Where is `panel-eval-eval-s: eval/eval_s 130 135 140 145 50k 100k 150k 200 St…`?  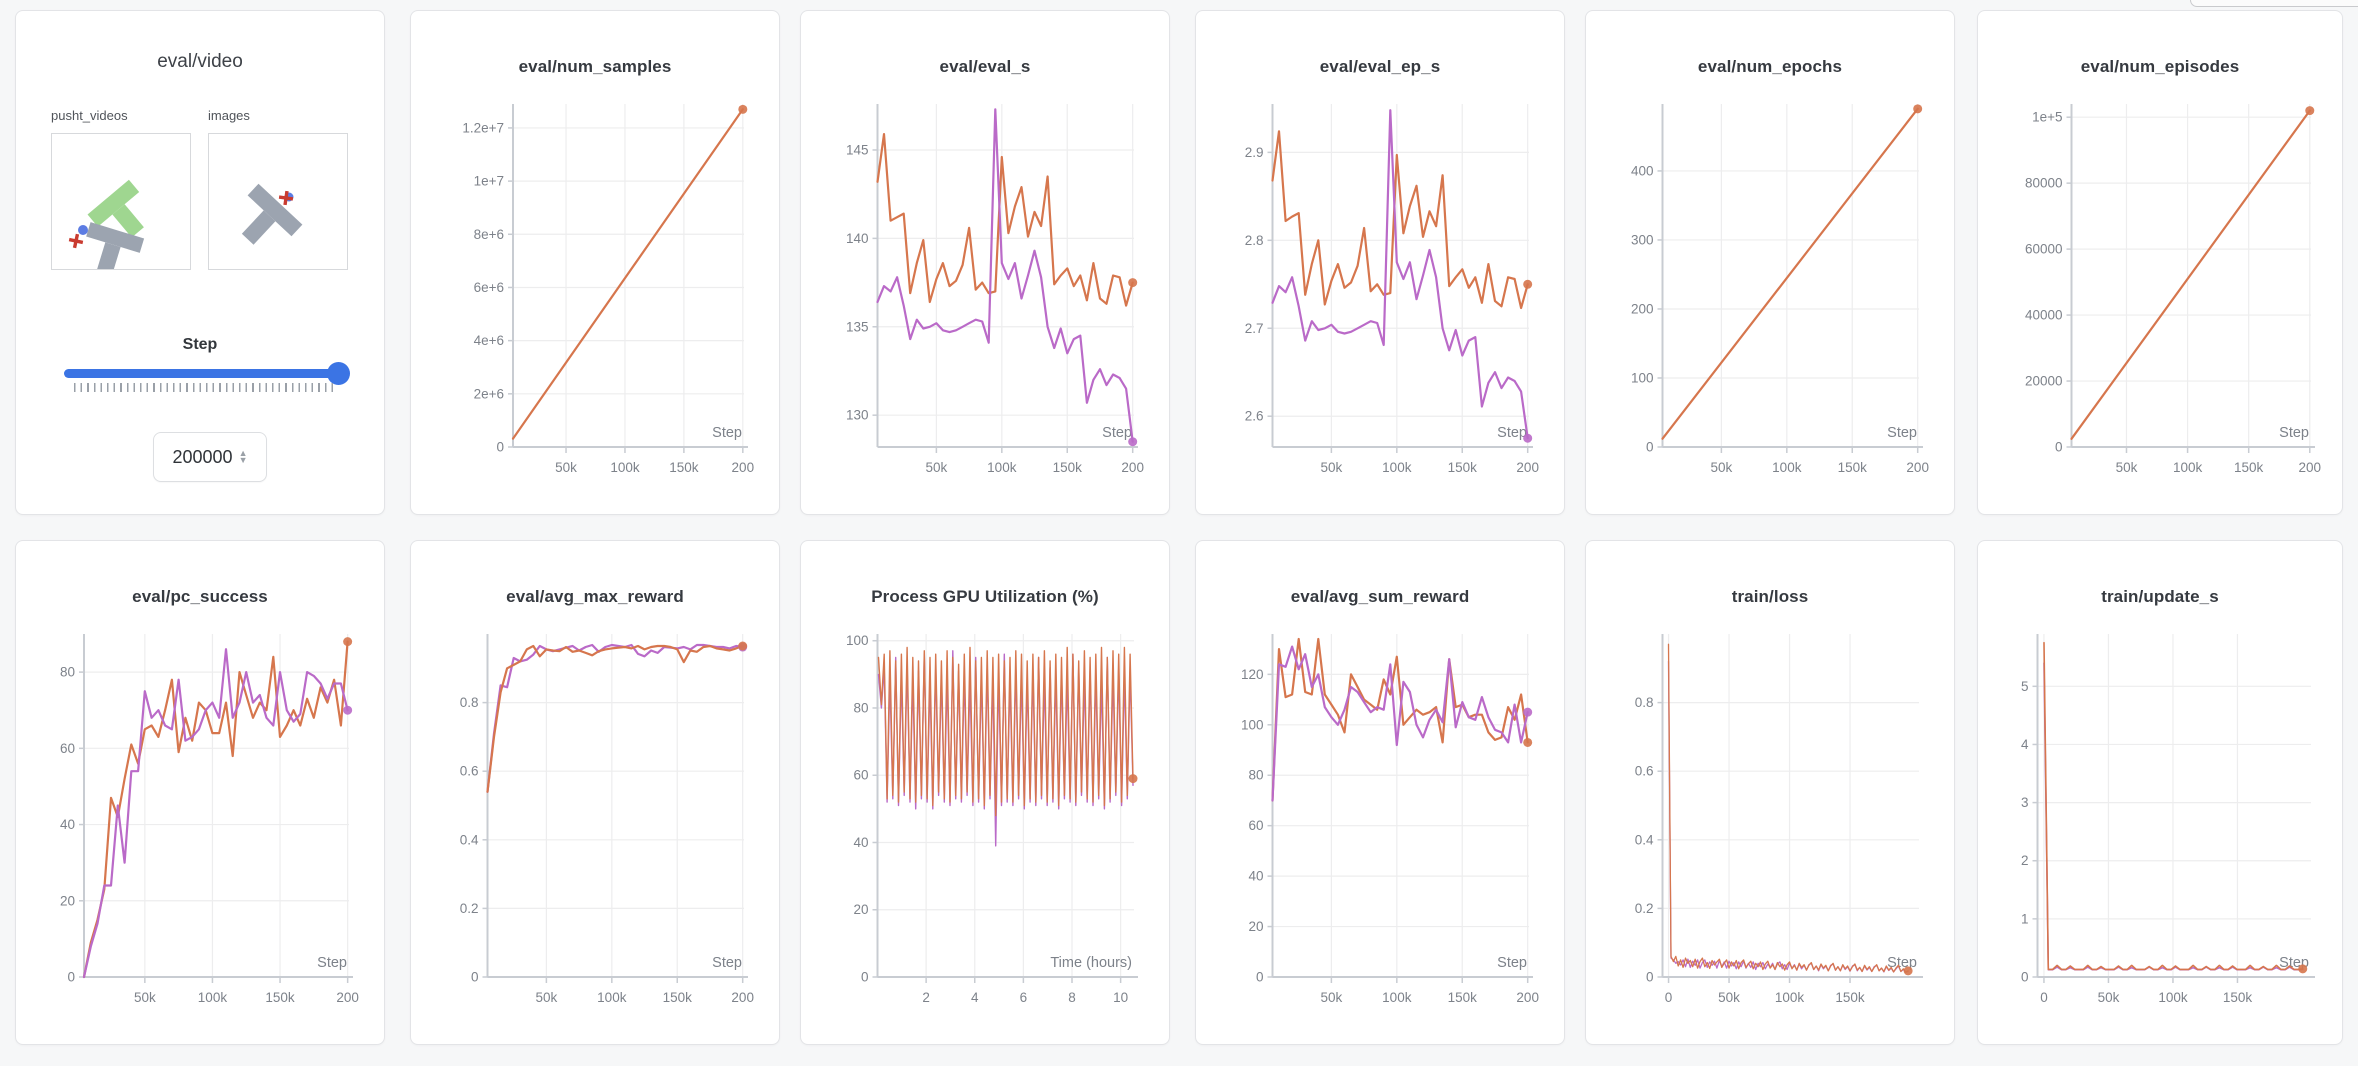
panel-eval-eval-s: eval/eval_s 130 135 140 145 50k 100k 150k 200 St… is located at coordinates (985, 262).